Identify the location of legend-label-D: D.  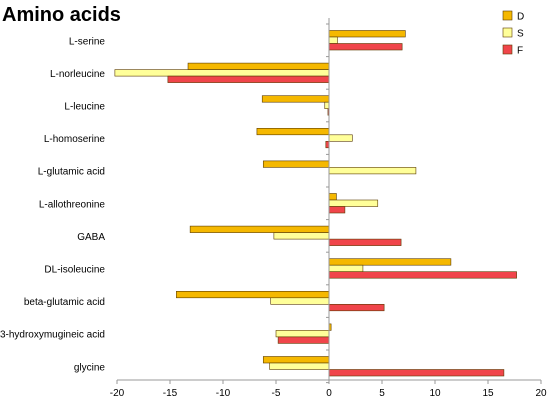
(520, 17).